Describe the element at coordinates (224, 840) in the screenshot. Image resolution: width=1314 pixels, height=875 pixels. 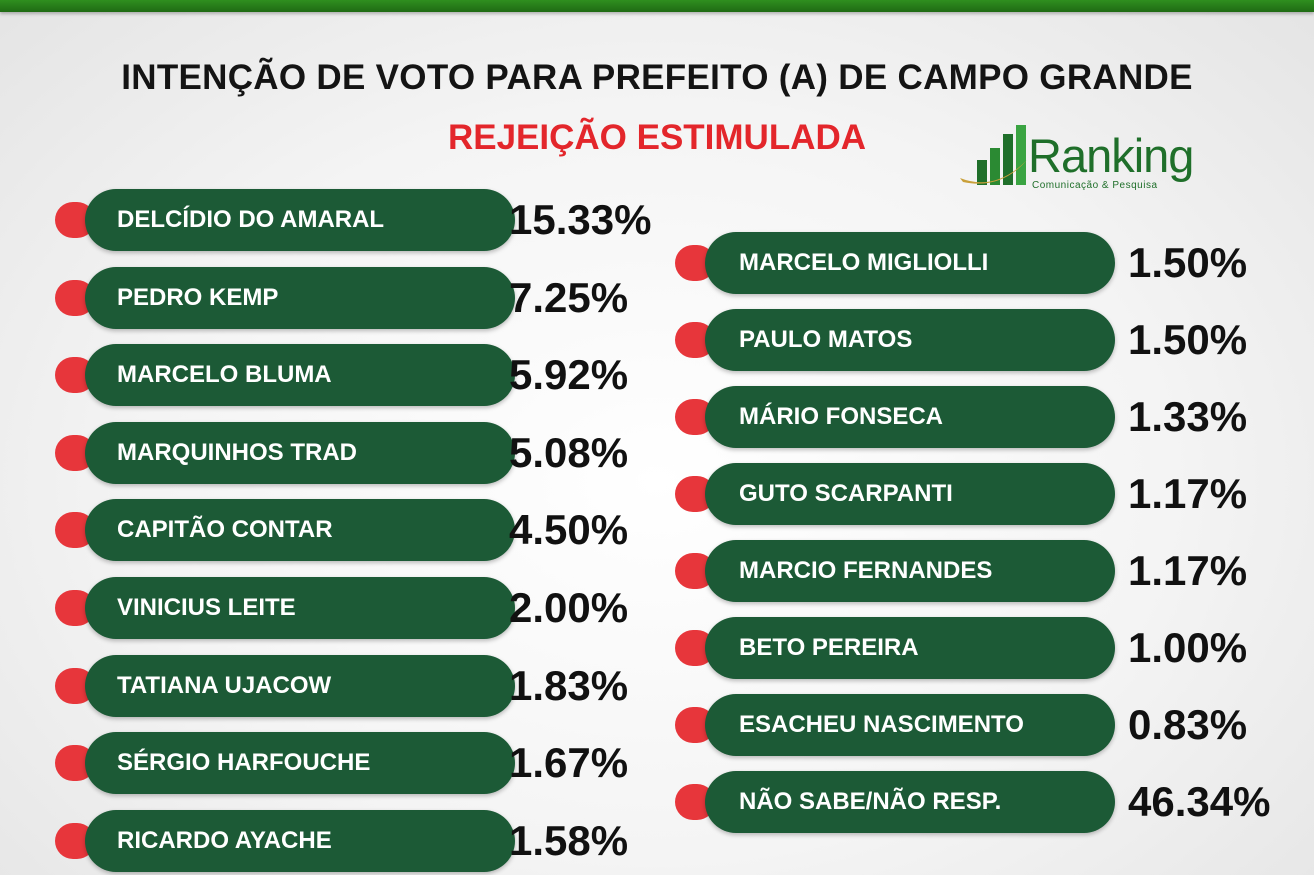
I see `candidate-name: RICARDO AYACHE` at that location.